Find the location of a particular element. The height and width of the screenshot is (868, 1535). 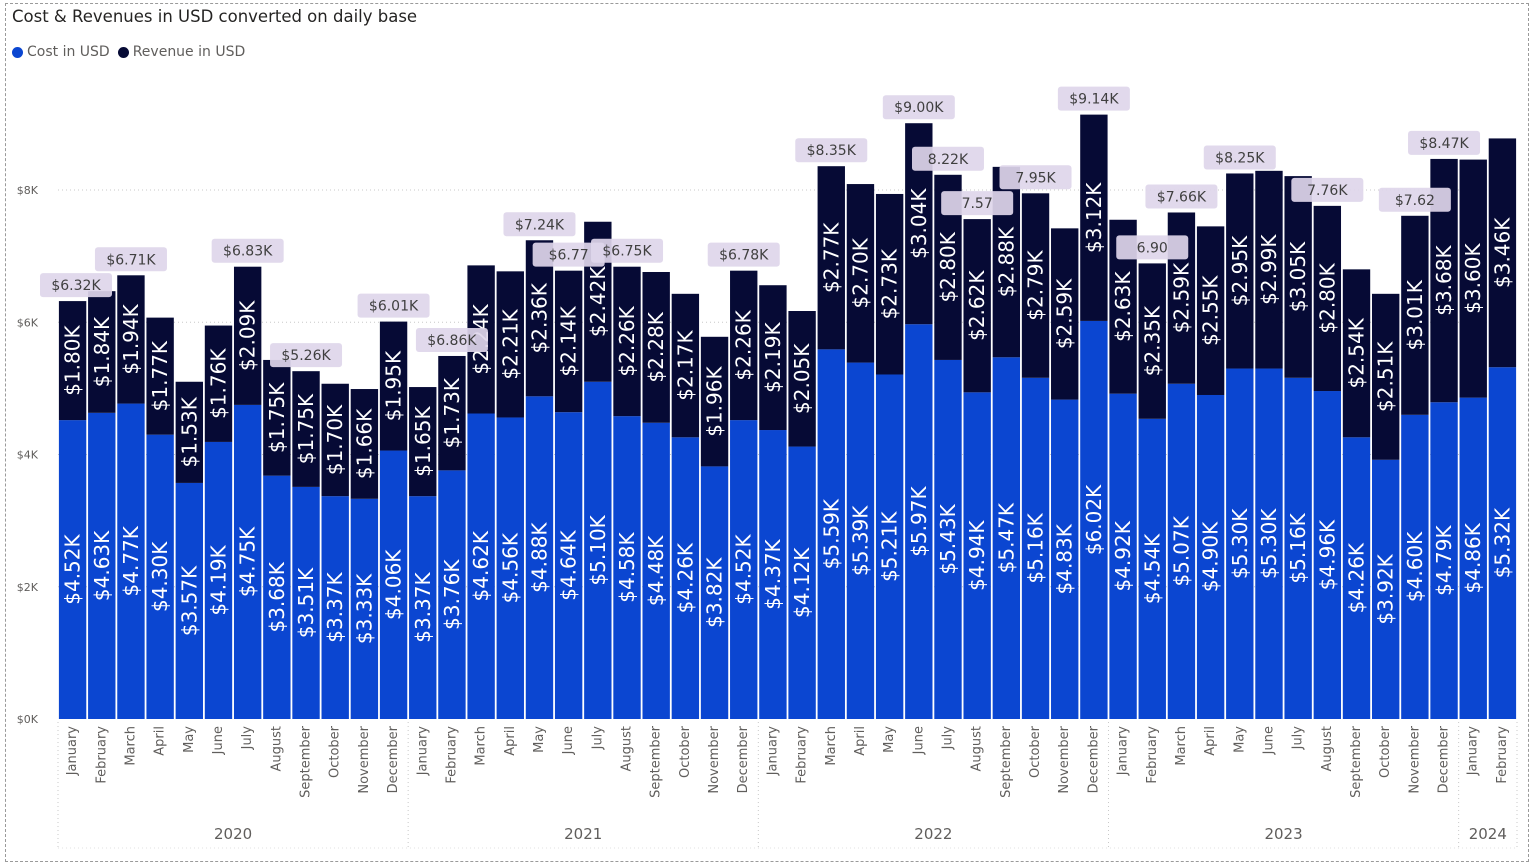

x-month-label: October is located at coordinates (335, 751).